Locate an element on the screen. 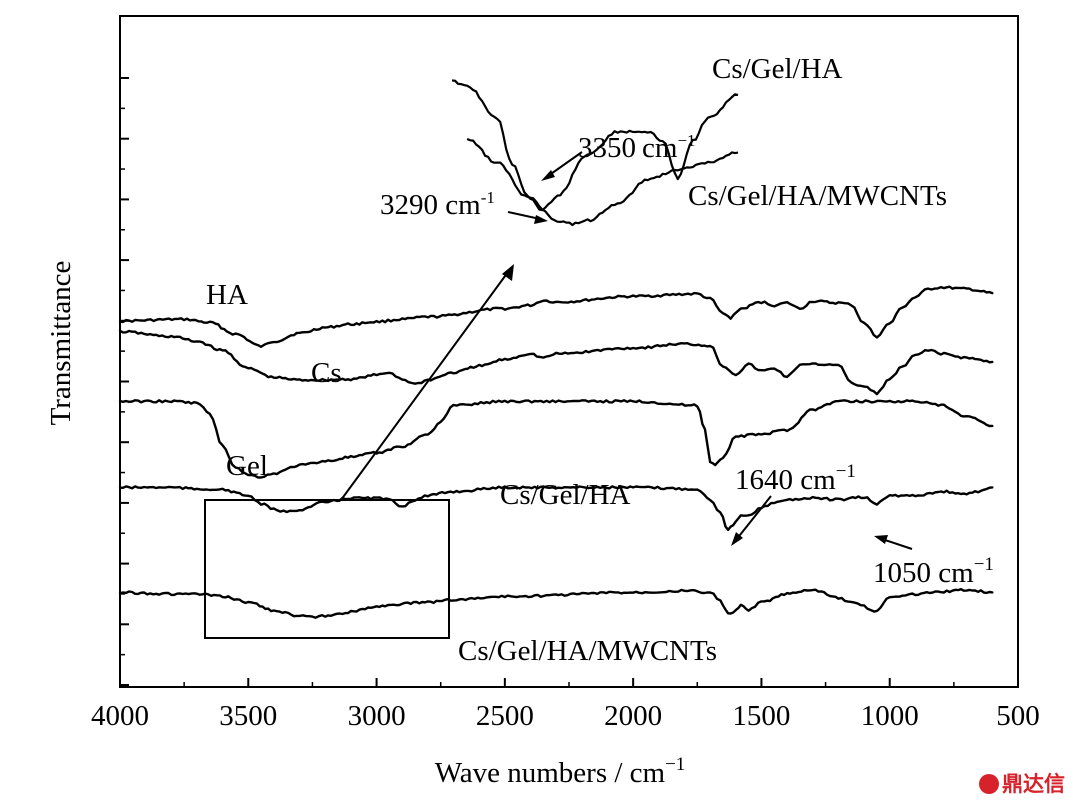 This screenshot has height=804, width=1073. arrow-1640-head is located at coordinates (737, 539).